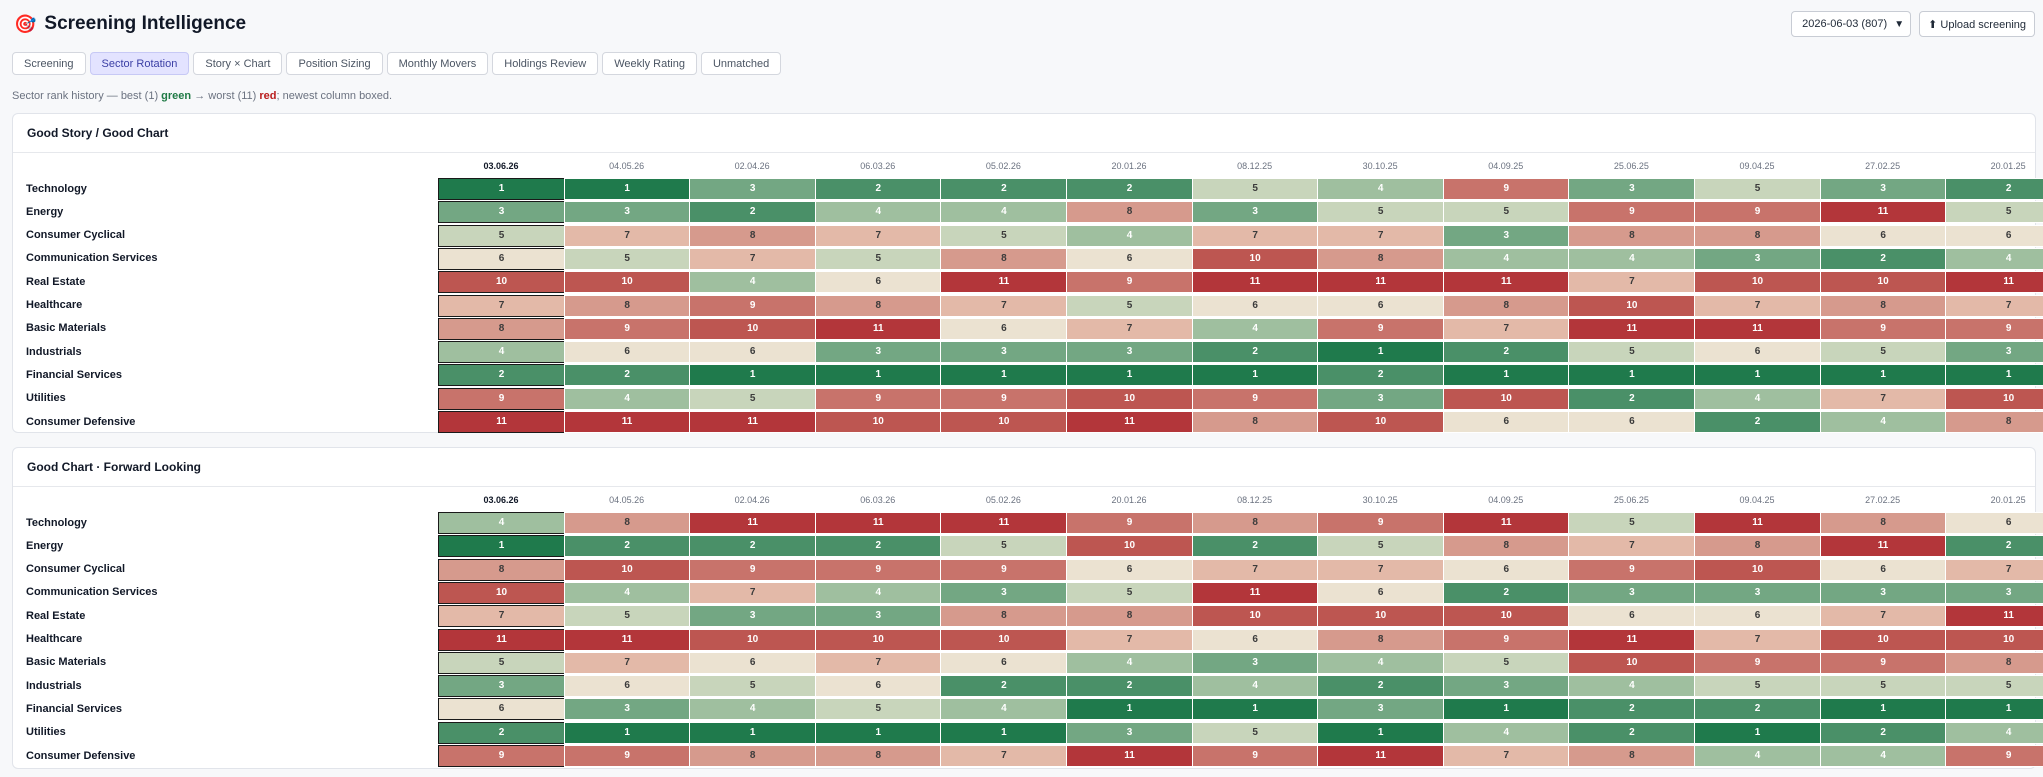 The height and width of the screenshot is (777, 2043). What do you see at coordinates (1506, 500) in the screenshot?
I see `column-date-header: 04.09.25` at bounding box center [1506, 500].